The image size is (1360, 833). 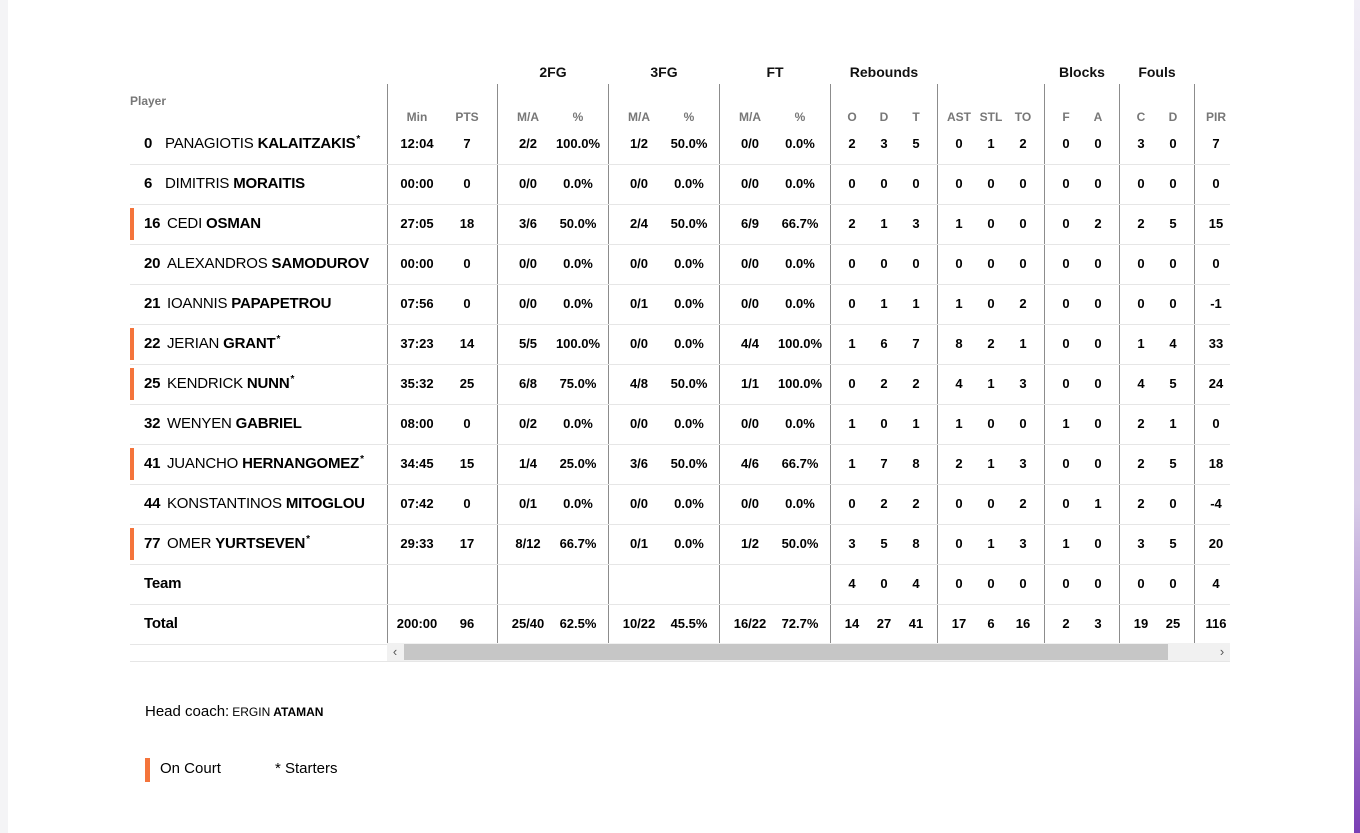 What do you see at coordinates (750, 383) in the screenshot?
I see `stat-cell: 1/1` at bounding box center [750, 383].